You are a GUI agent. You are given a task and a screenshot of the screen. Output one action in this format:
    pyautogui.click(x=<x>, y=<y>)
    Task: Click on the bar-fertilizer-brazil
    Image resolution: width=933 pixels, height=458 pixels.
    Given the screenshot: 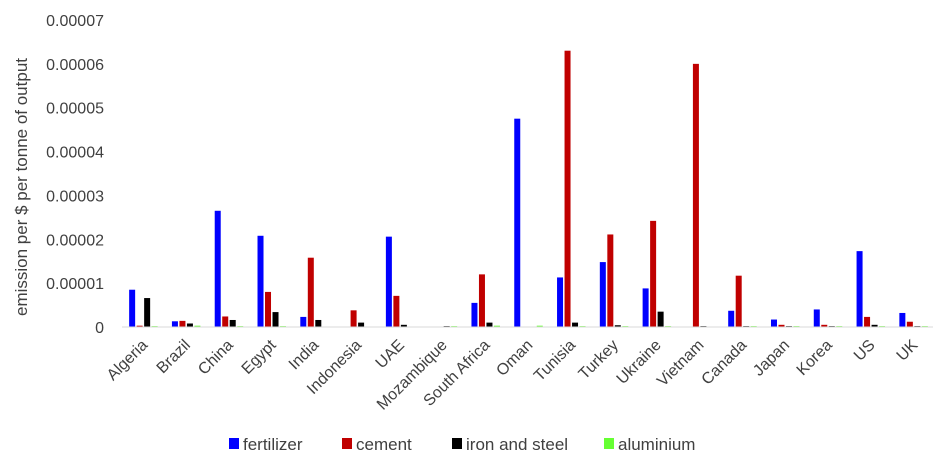 What is the action you would take?
    pyautogui.click(x=174, y=324)
    